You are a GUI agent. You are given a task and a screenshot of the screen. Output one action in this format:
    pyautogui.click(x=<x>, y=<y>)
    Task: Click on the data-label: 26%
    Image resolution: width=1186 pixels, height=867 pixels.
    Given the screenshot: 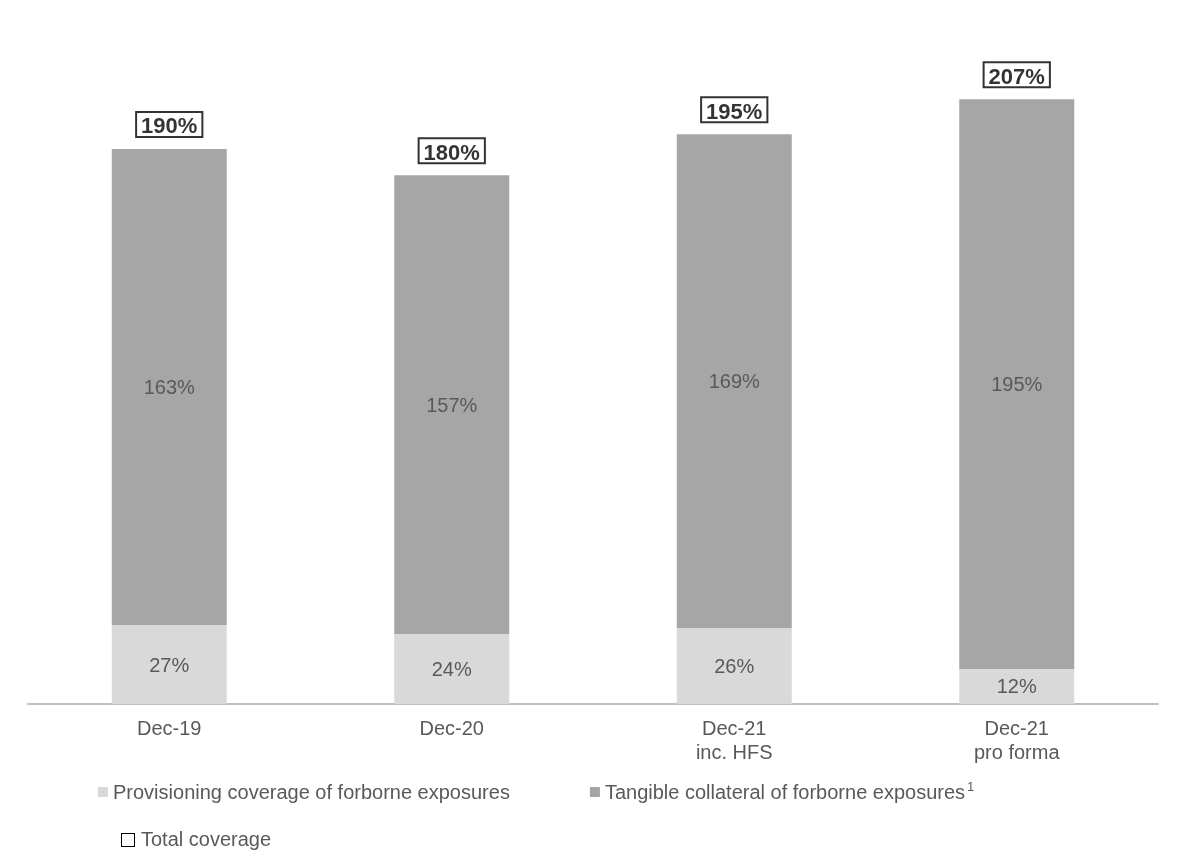 What is the action you would take?
    pyautogui.click(x=734, y=666)
    